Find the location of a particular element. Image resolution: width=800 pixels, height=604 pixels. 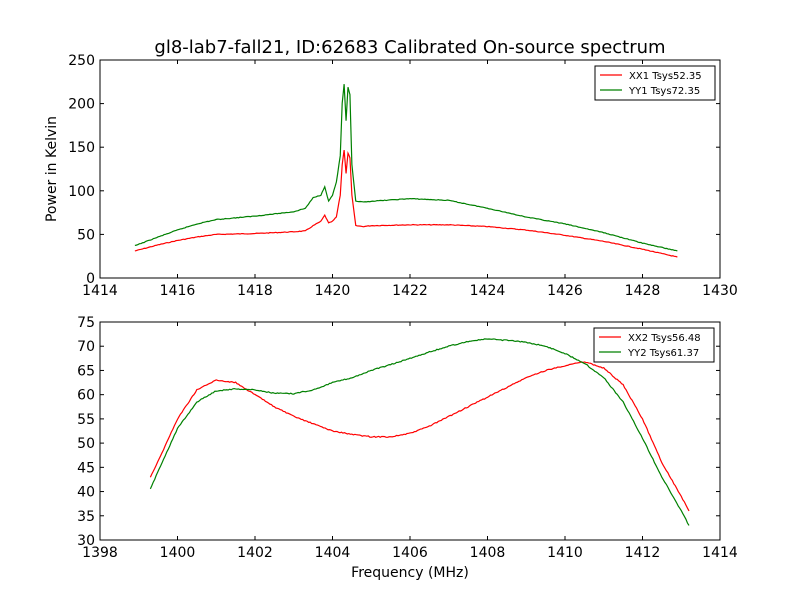

series-line-xx1 is located at coordinates (406, 204).